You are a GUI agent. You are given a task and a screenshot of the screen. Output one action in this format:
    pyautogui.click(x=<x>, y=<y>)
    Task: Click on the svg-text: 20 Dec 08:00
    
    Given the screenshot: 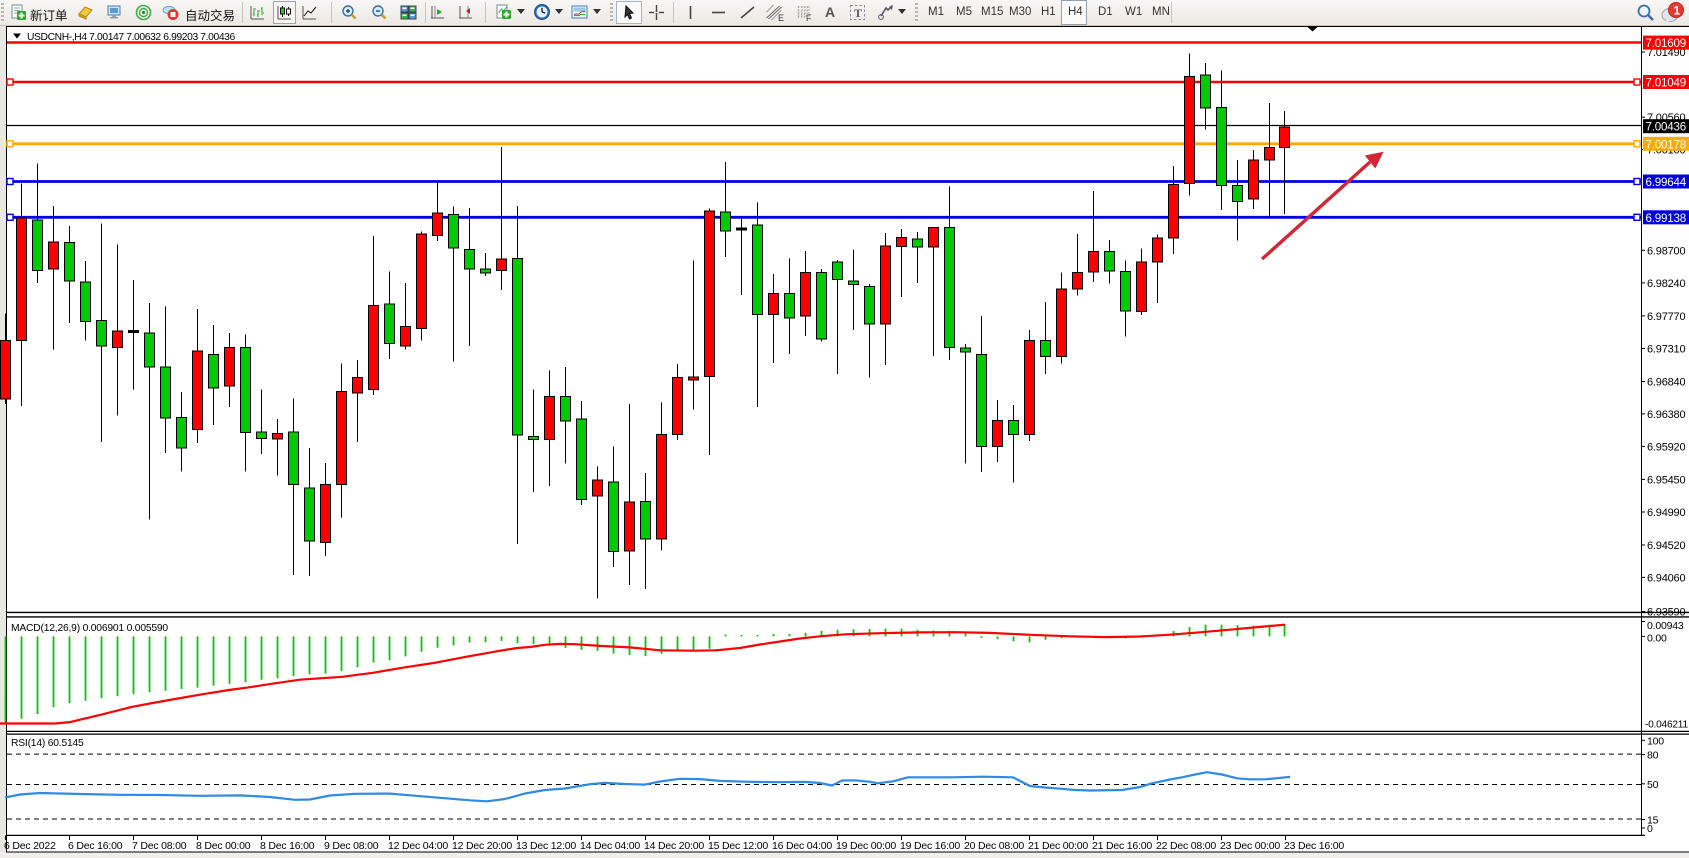 What is the action you would take?
    pyautogui.click(x=994, y=846)
    